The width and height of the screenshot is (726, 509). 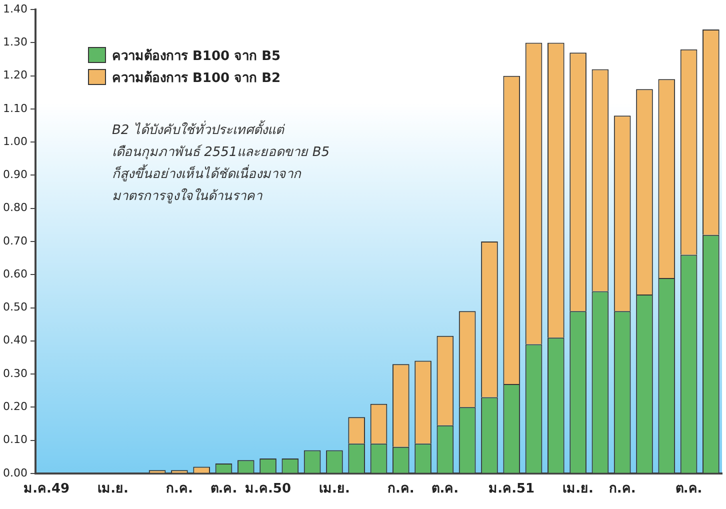 What do you see at coordinates (15, 42) in the screenshot?
I see `y-tick-label: 1.30` at bounding box center [15, 42].